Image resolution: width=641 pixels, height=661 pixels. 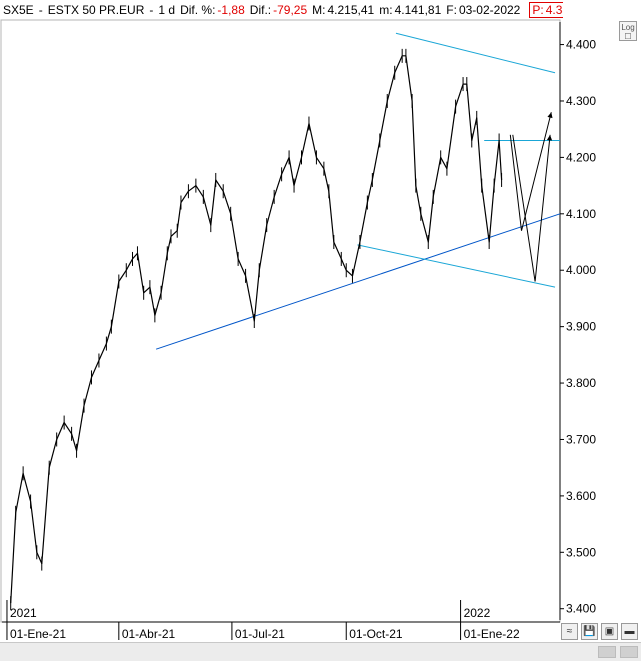 I want to click on date-label: F:, so click(x=451, y=10).